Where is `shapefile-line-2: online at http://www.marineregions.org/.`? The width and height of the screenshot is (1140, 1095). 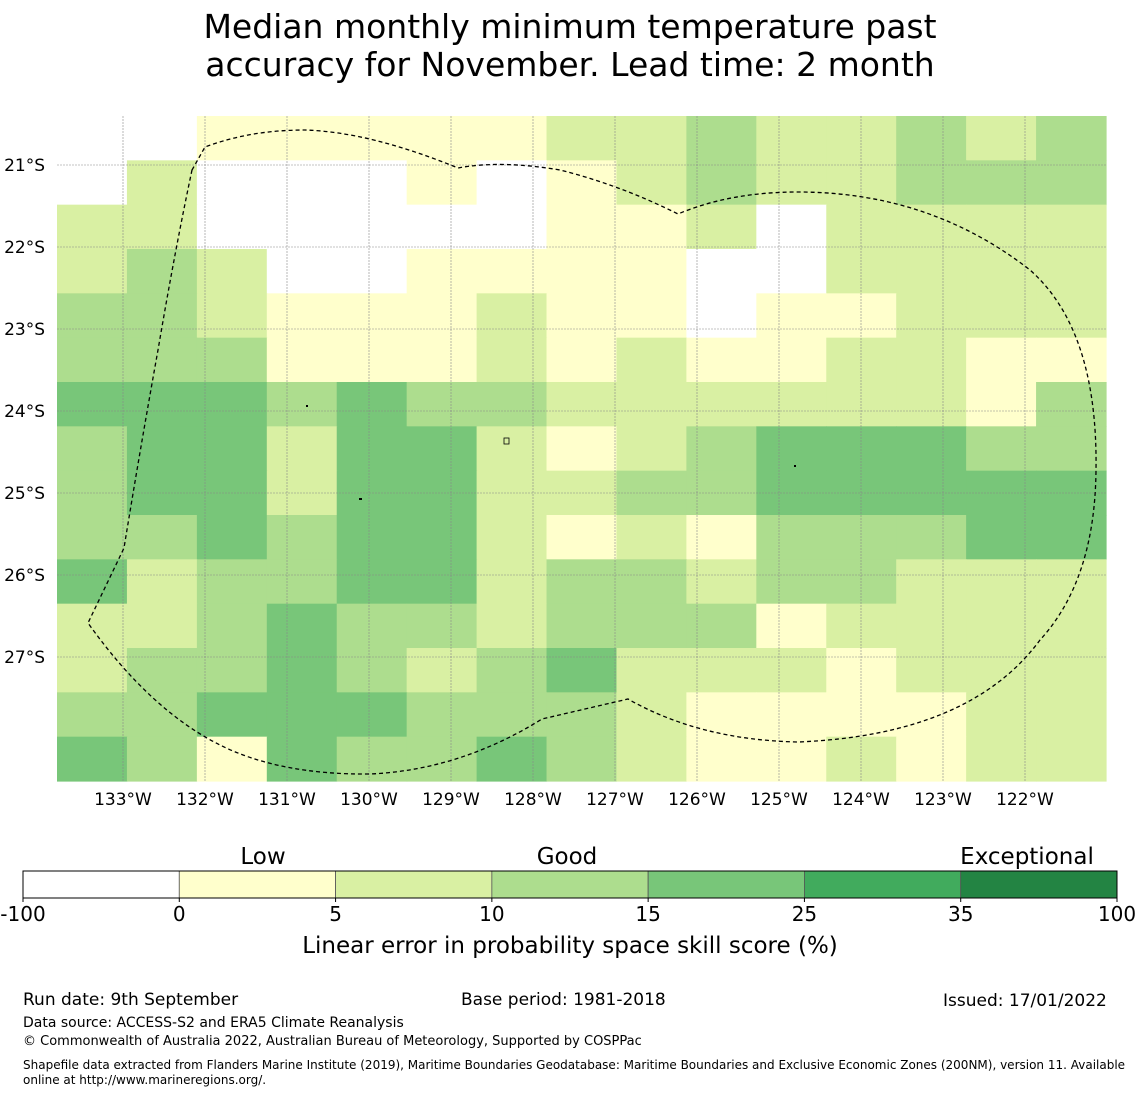
shapefile-line-2: online at http://www.marineregions.org/. is located at coordinates (145, 1080).